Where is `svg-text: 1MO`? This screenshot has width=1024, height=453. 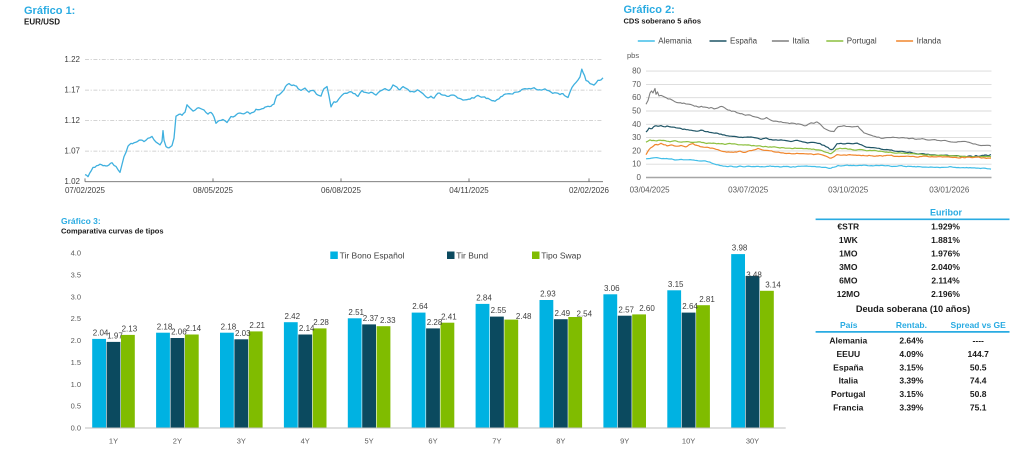 svg-text: 1MO is located at coordinates (848, 253).